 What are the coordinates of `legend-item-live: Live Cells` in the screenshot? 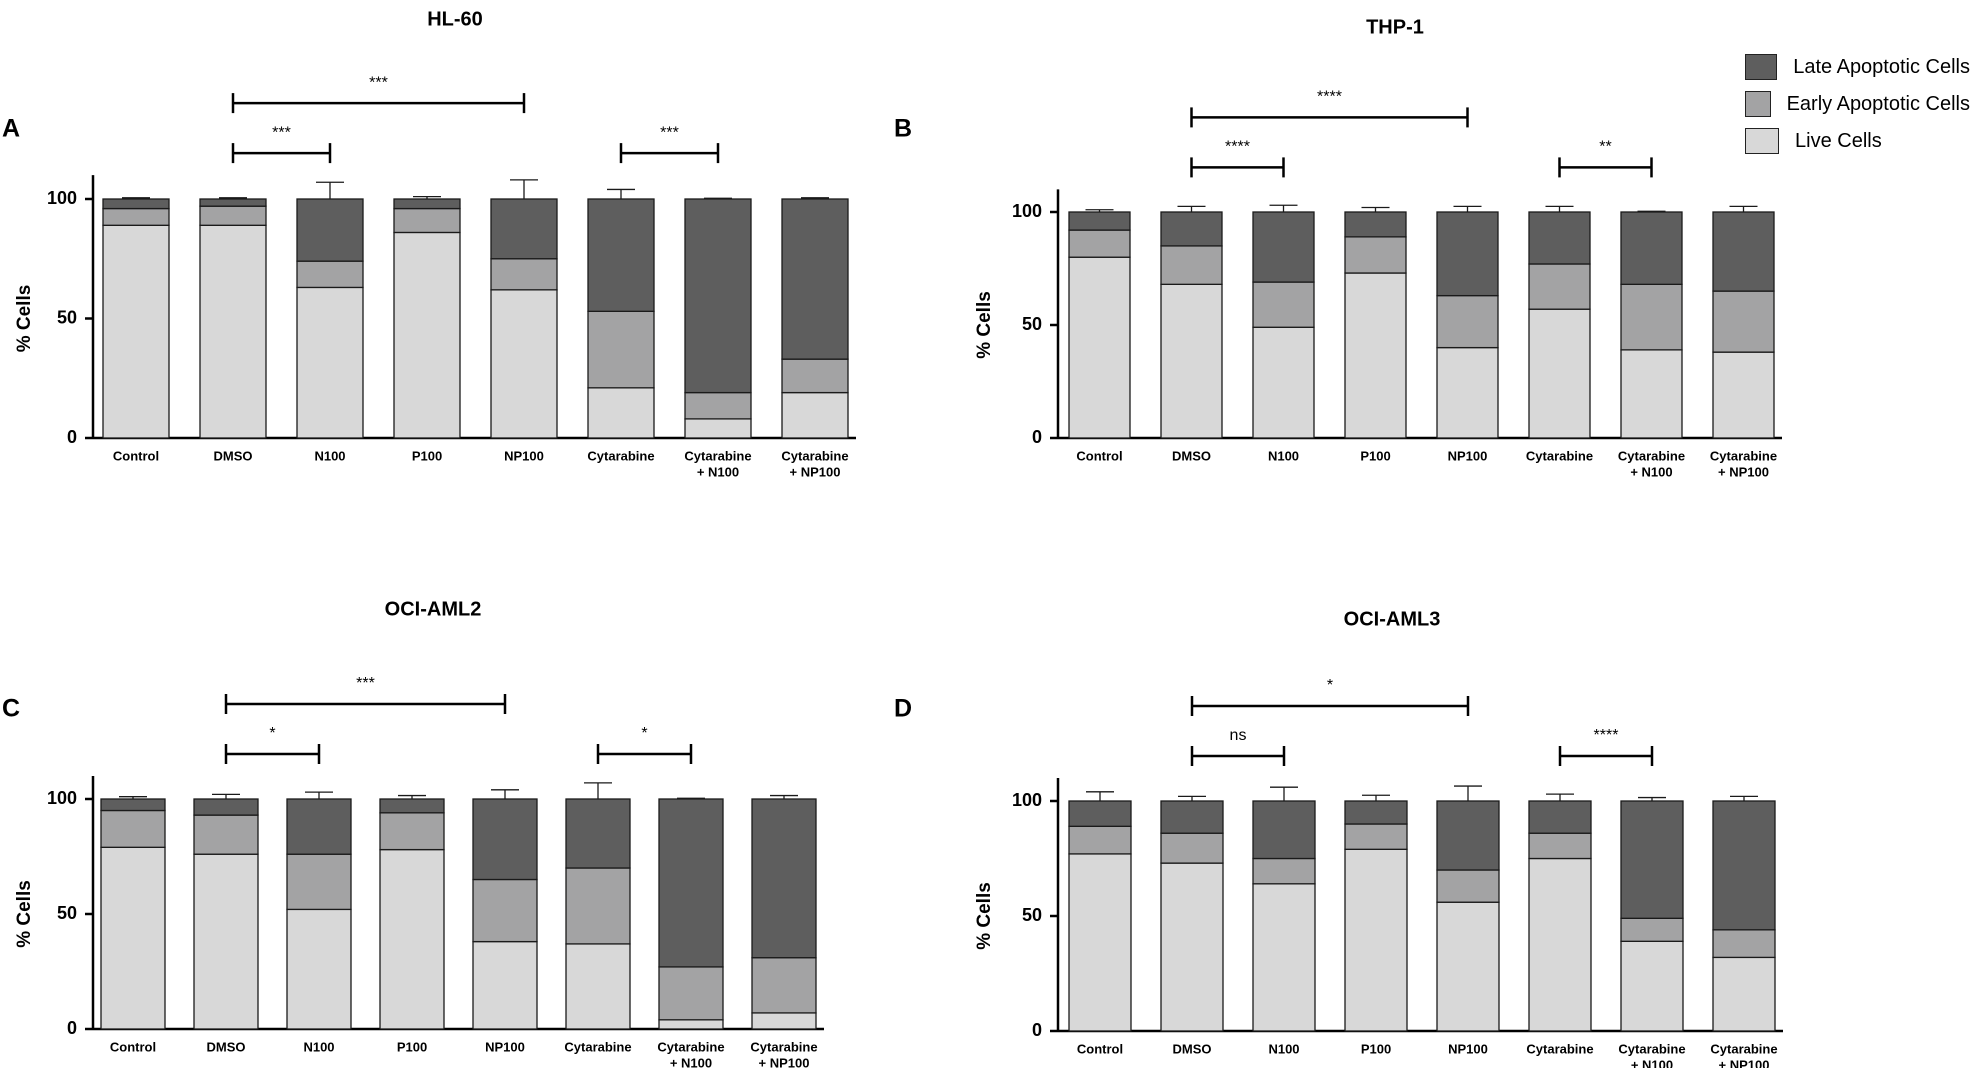 It's located at (1857, 141).